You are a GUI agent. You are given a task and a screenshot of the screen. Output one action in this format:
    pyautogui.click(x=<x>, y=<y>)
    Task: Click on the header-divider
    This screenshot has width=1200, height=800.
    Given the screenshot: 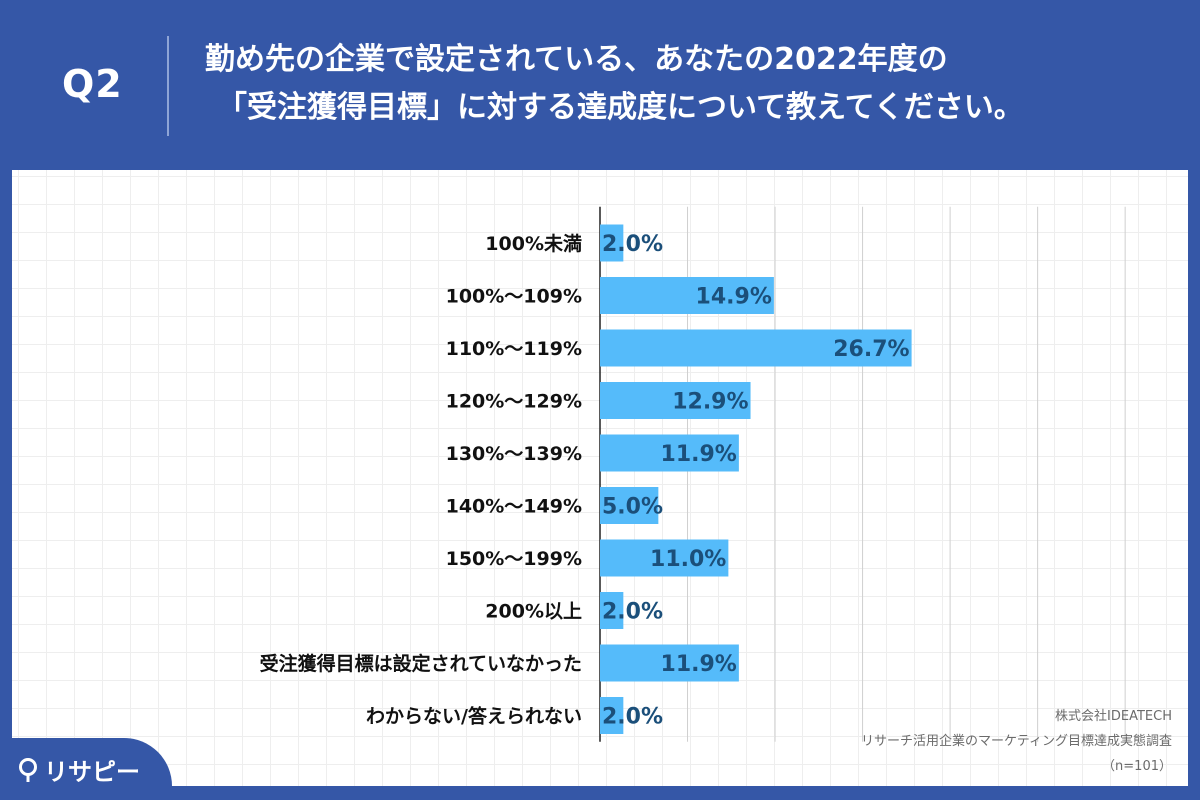 What is the action you would take?
    pyautogui.click(x=168, y=86)
    